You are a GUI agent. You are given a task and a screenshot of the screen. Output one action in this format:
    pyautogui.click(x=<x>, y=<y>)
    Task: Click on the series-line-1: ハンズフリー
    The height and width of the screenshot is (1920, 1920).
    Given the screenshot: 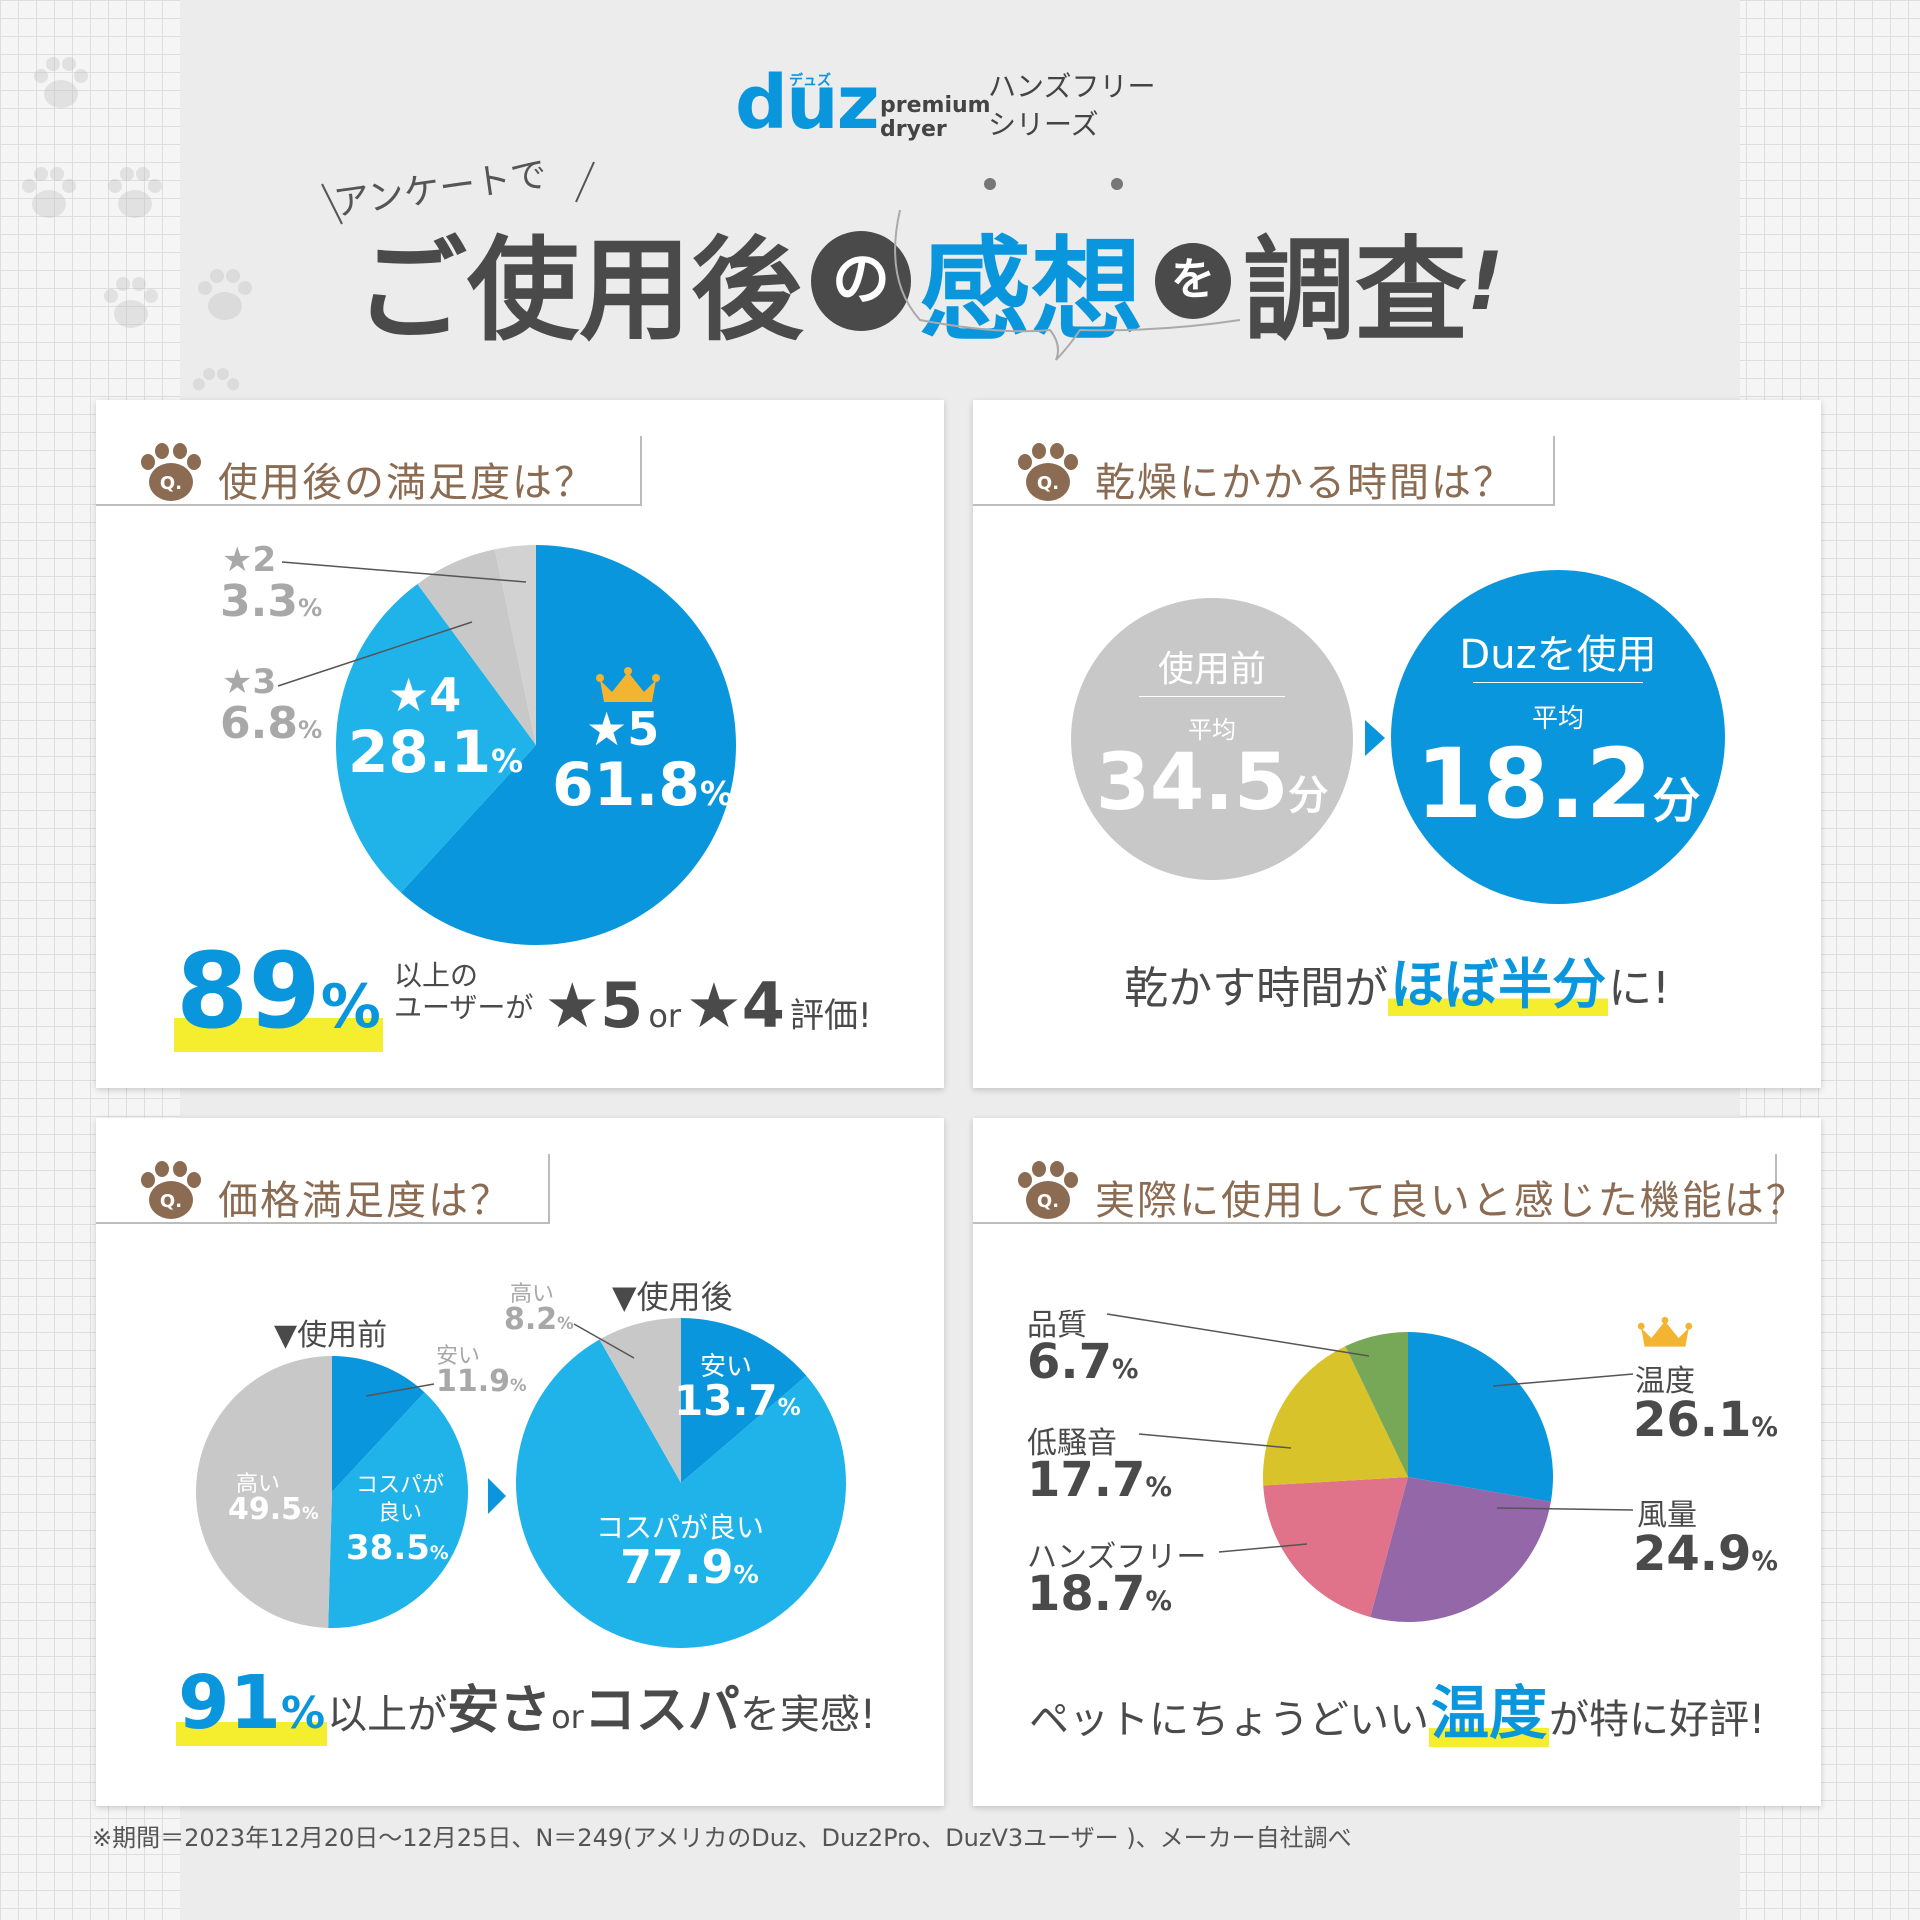 What is the action you would take?
    pyautogui.click(x=1072, y=86)
    